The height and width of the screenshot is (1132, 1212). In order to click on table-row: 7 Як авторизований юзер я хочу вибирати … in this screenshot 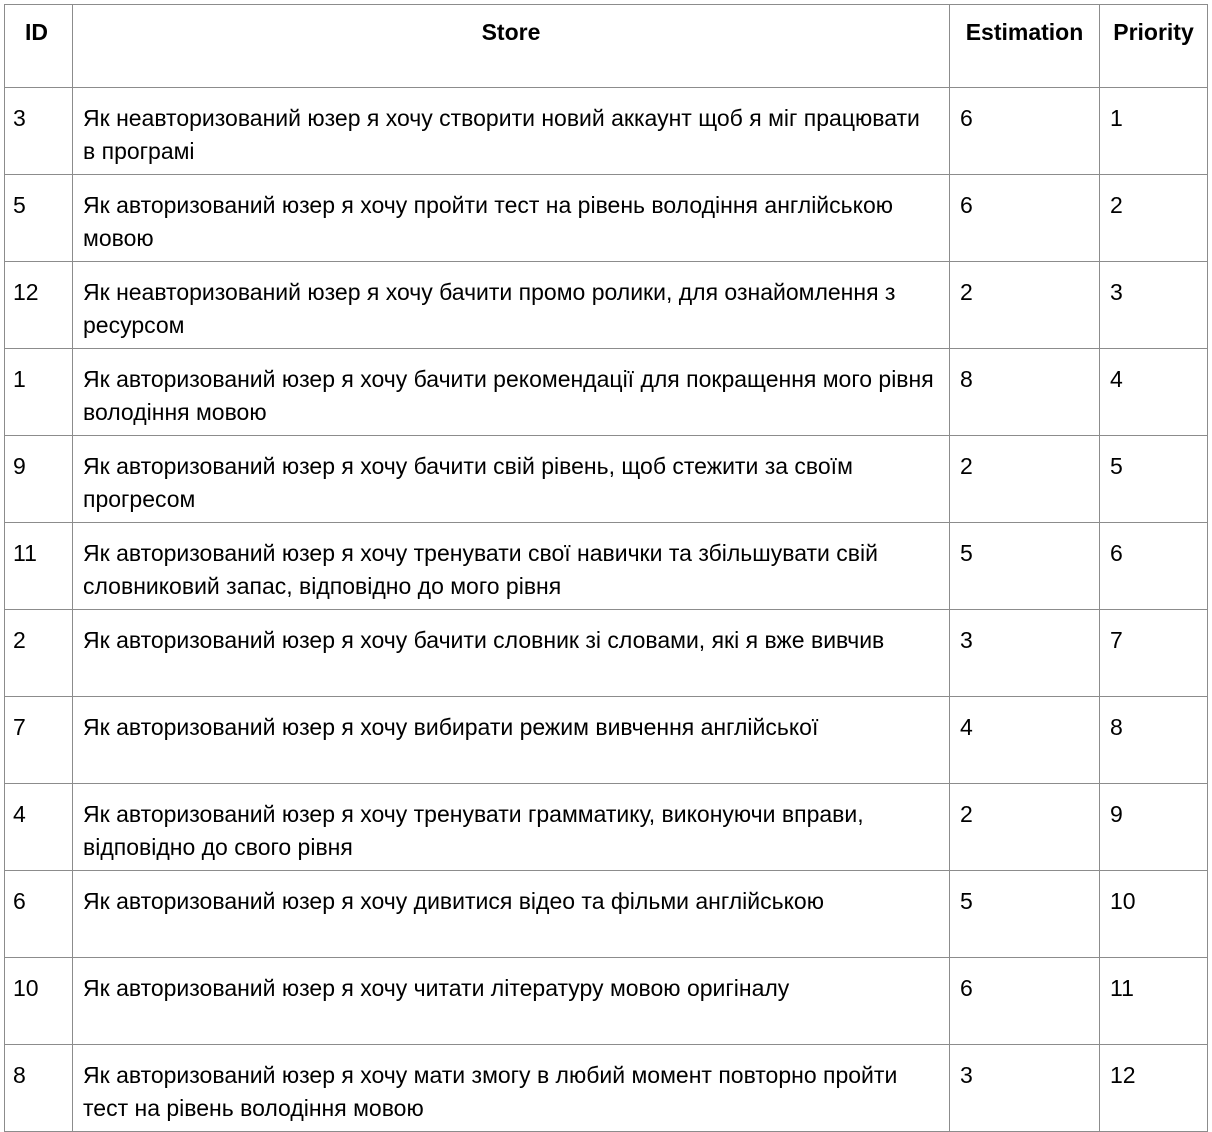, I will do `click(606, 740)`.